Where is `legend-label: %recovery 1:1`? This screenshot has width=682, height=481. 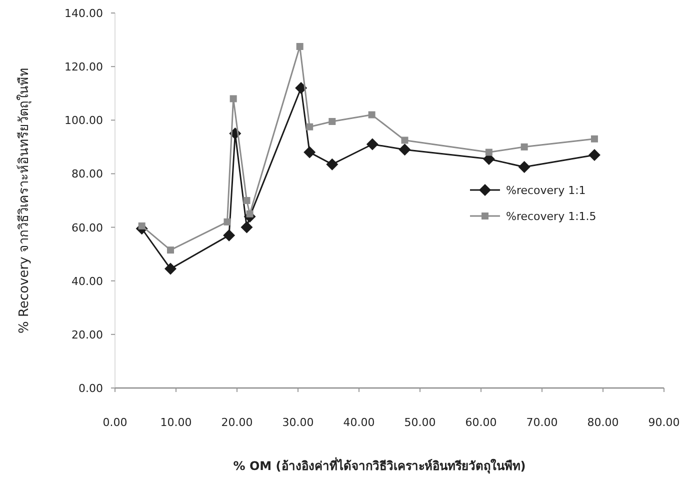 legend-label: %recovery 1:1 is located at coordinates (546, 190).